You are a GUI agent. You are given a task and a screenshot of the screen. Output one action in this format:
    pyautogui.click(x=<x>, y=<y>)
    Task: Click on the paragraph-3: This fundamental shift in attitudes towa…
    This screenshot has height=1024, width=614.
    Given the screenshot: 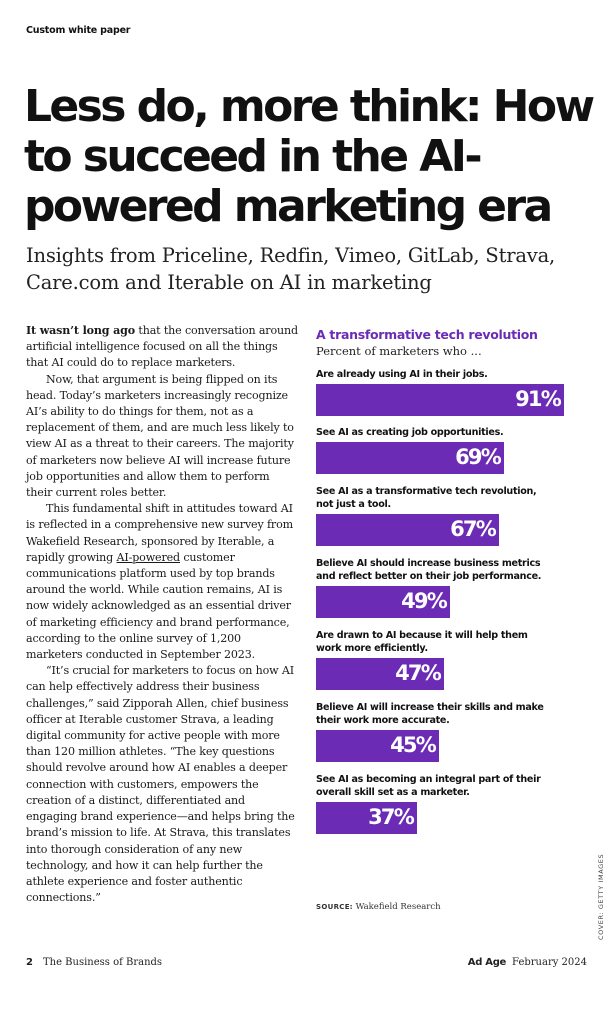 What is the action you would take?
    pyautogui.click(x=162, y=582)
    